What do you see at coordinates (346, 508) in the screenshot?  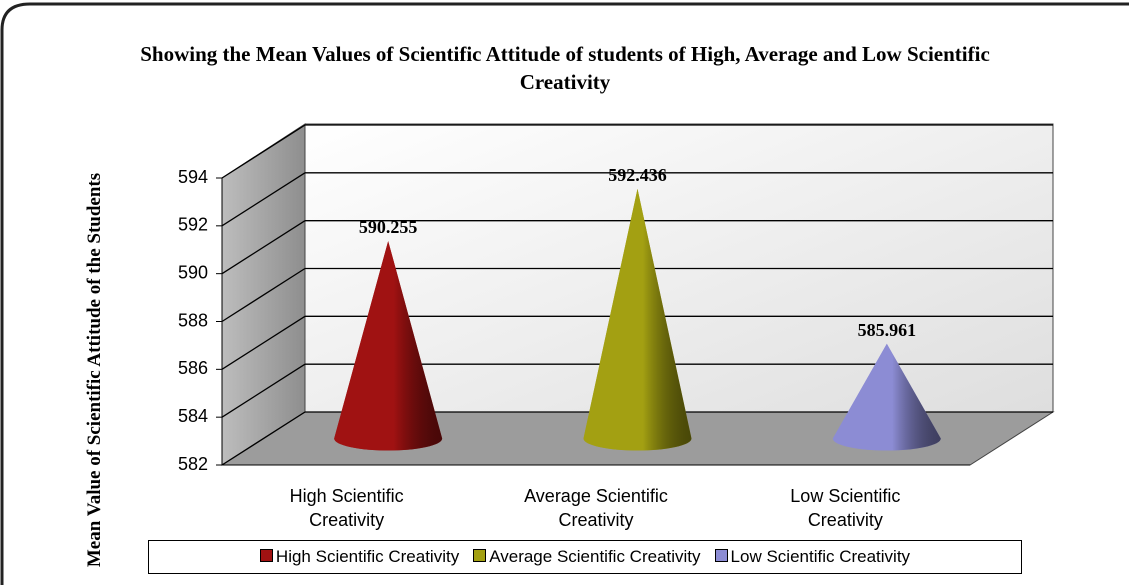 I see `x-tick-label: High Scientific Creativity` at bounding box center [346, 508].